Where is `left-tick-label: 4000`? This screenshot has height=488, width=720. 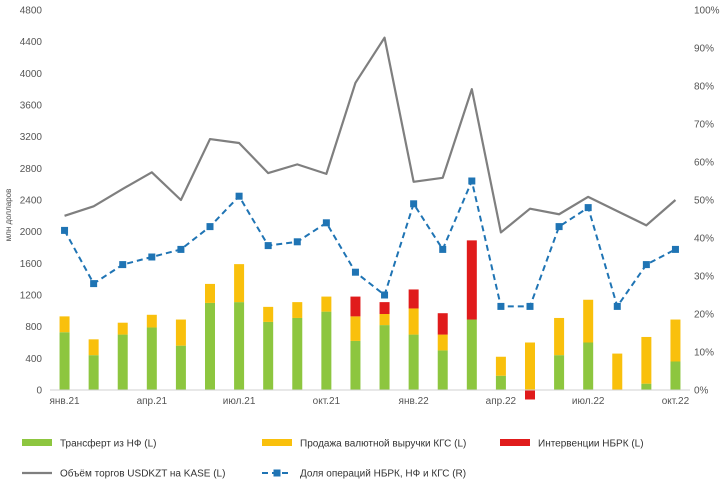
left-tick-label: 4000 is located at coordinates (31, 74).